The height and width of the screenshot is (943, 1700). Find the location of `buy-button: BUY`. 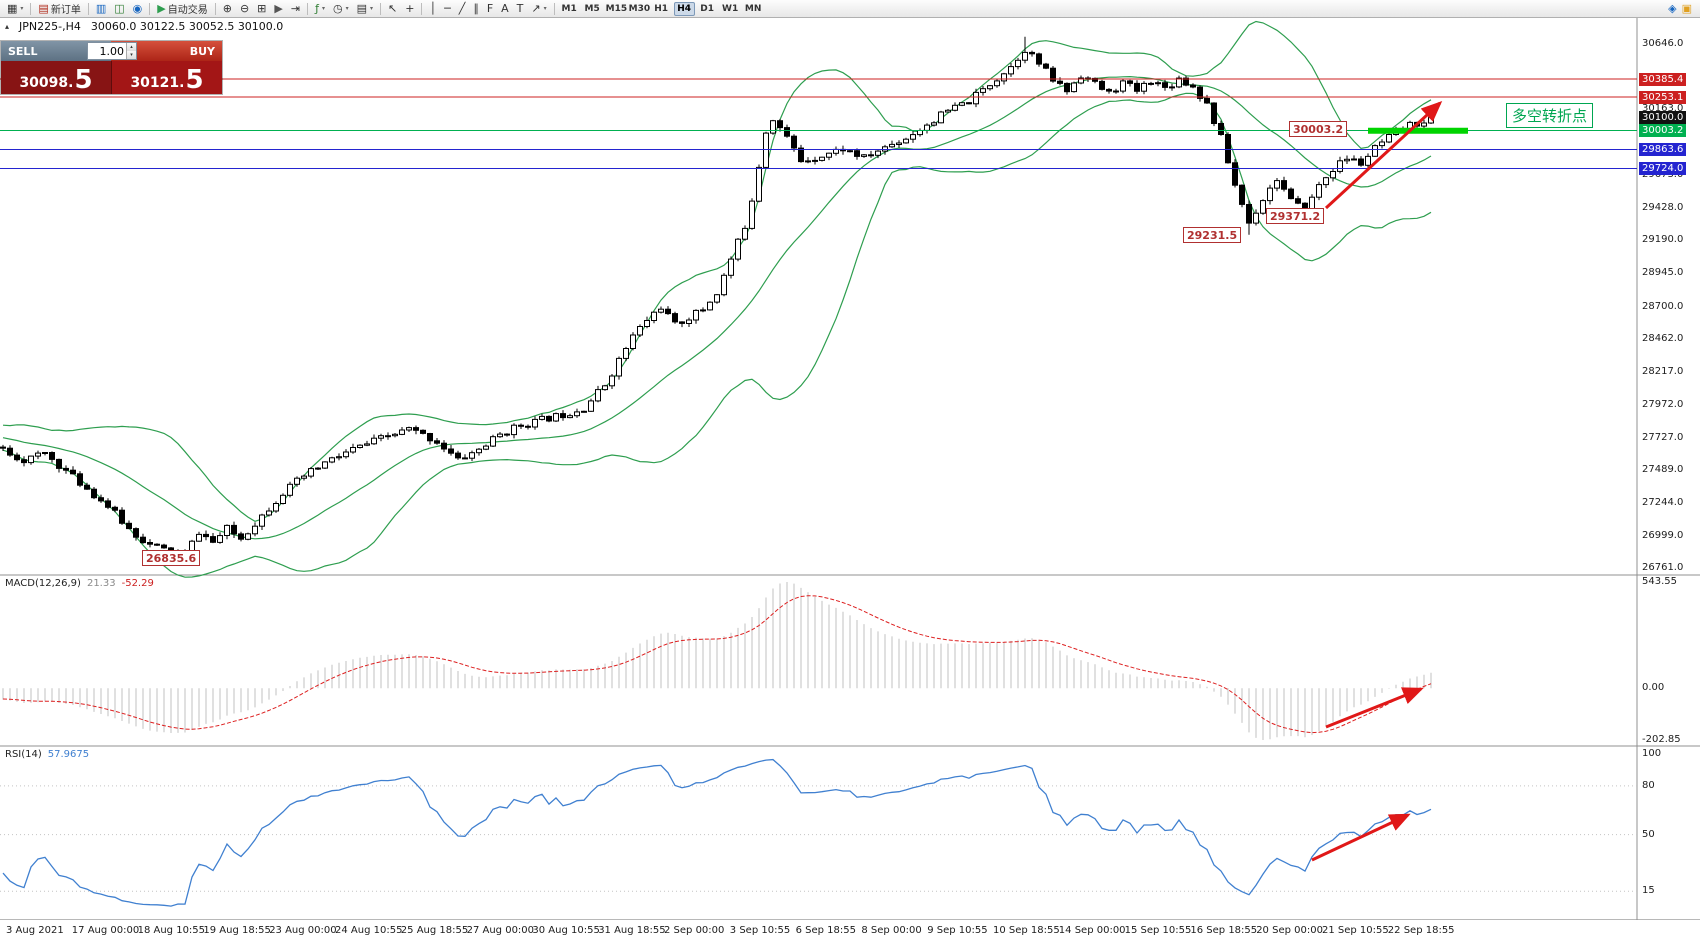

buy-button: BUY is located at coordinates (166, 51).